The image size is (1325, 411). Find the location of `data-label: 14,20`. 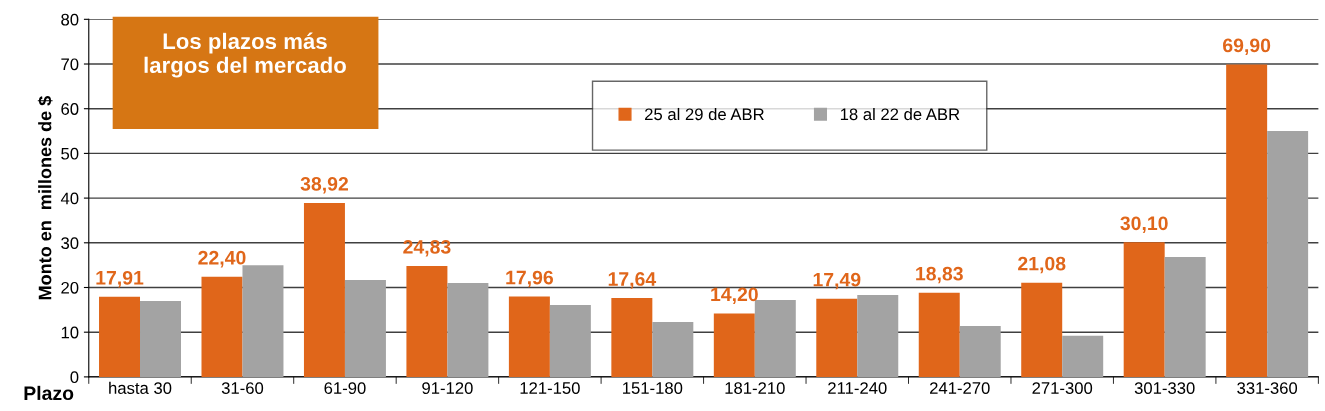

data-label: 14,20 is located at coordinates (734, 296).